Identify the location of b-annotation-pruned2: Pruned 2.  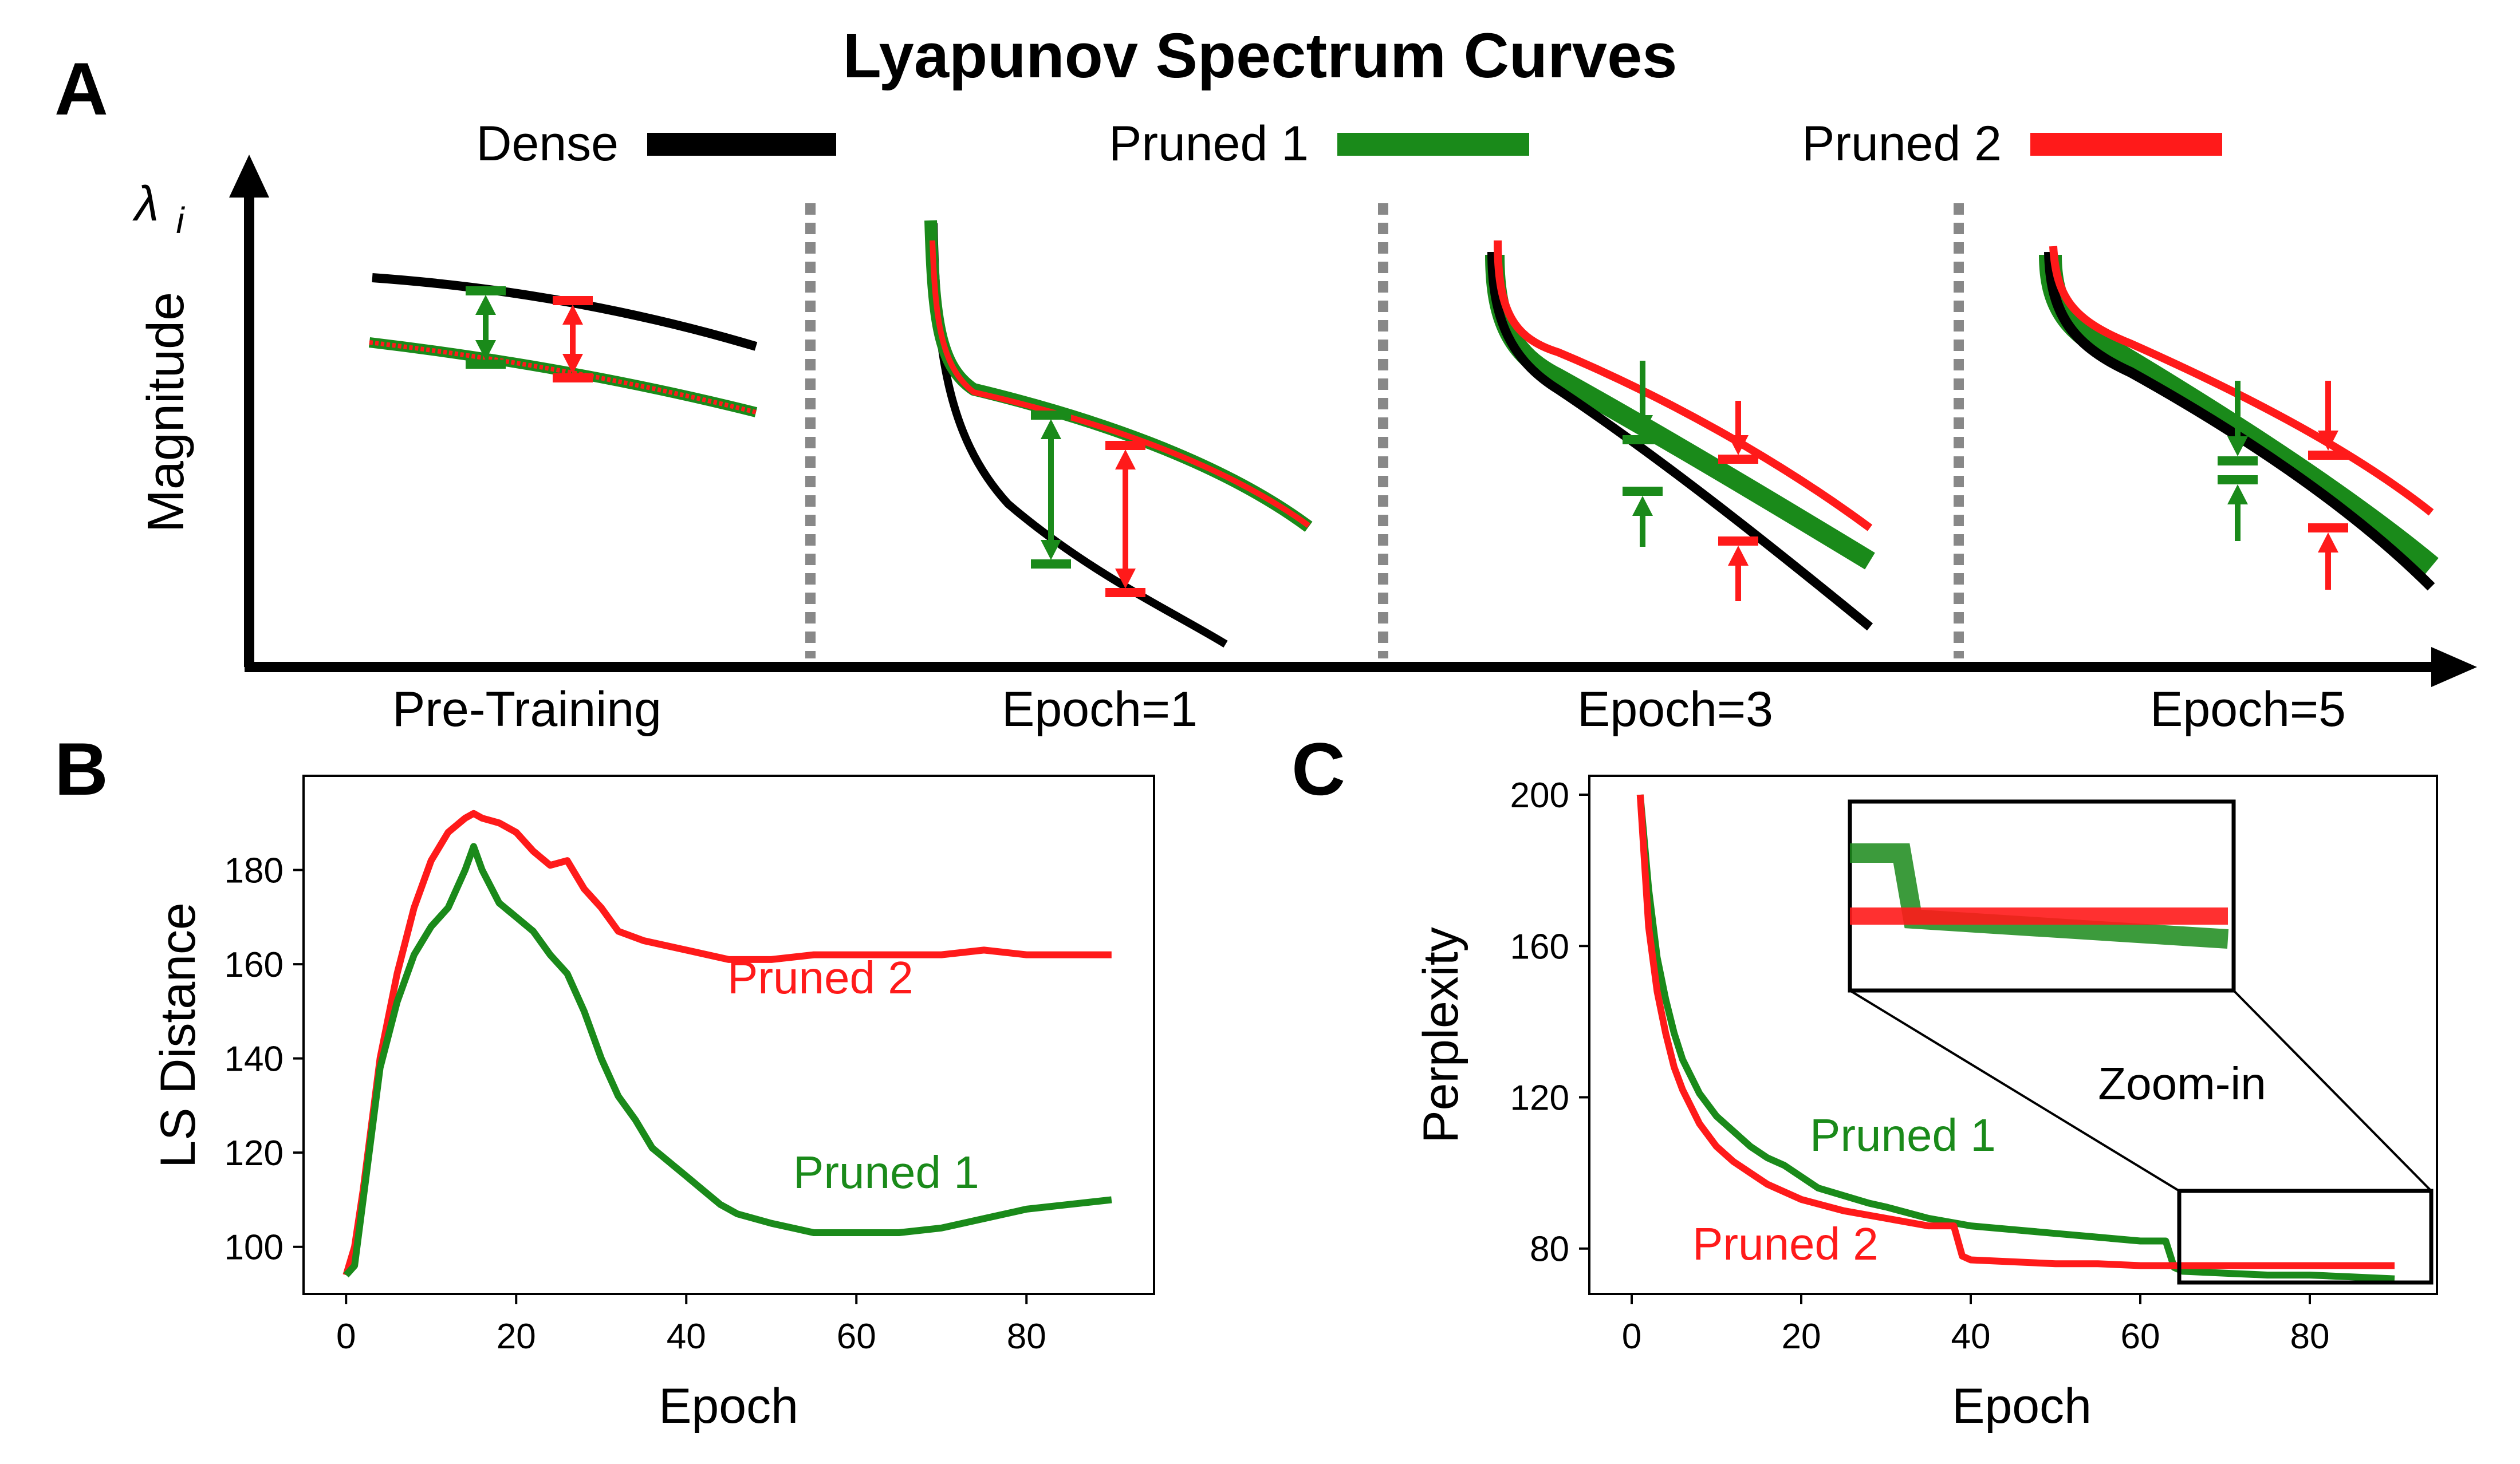
(821, 978).